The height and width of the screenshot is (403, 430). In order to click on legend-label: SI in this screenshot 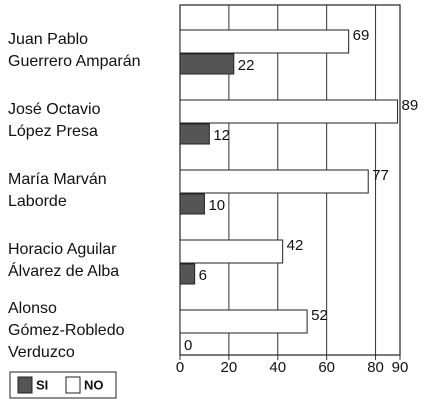, I will do `click(42, 384)`.